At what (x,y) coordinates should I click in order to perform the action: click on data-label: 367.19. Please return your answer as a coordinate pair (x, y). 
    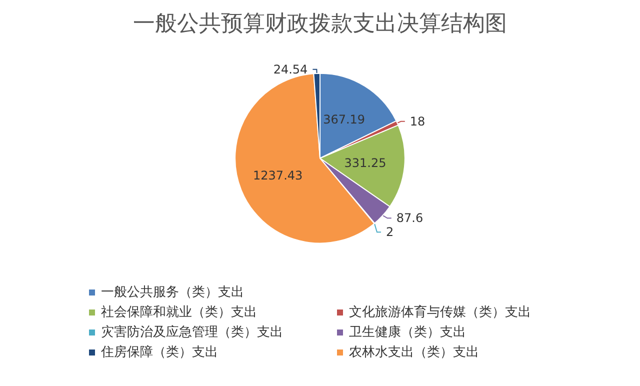
    Looking at the image, I should click on (344, 119).